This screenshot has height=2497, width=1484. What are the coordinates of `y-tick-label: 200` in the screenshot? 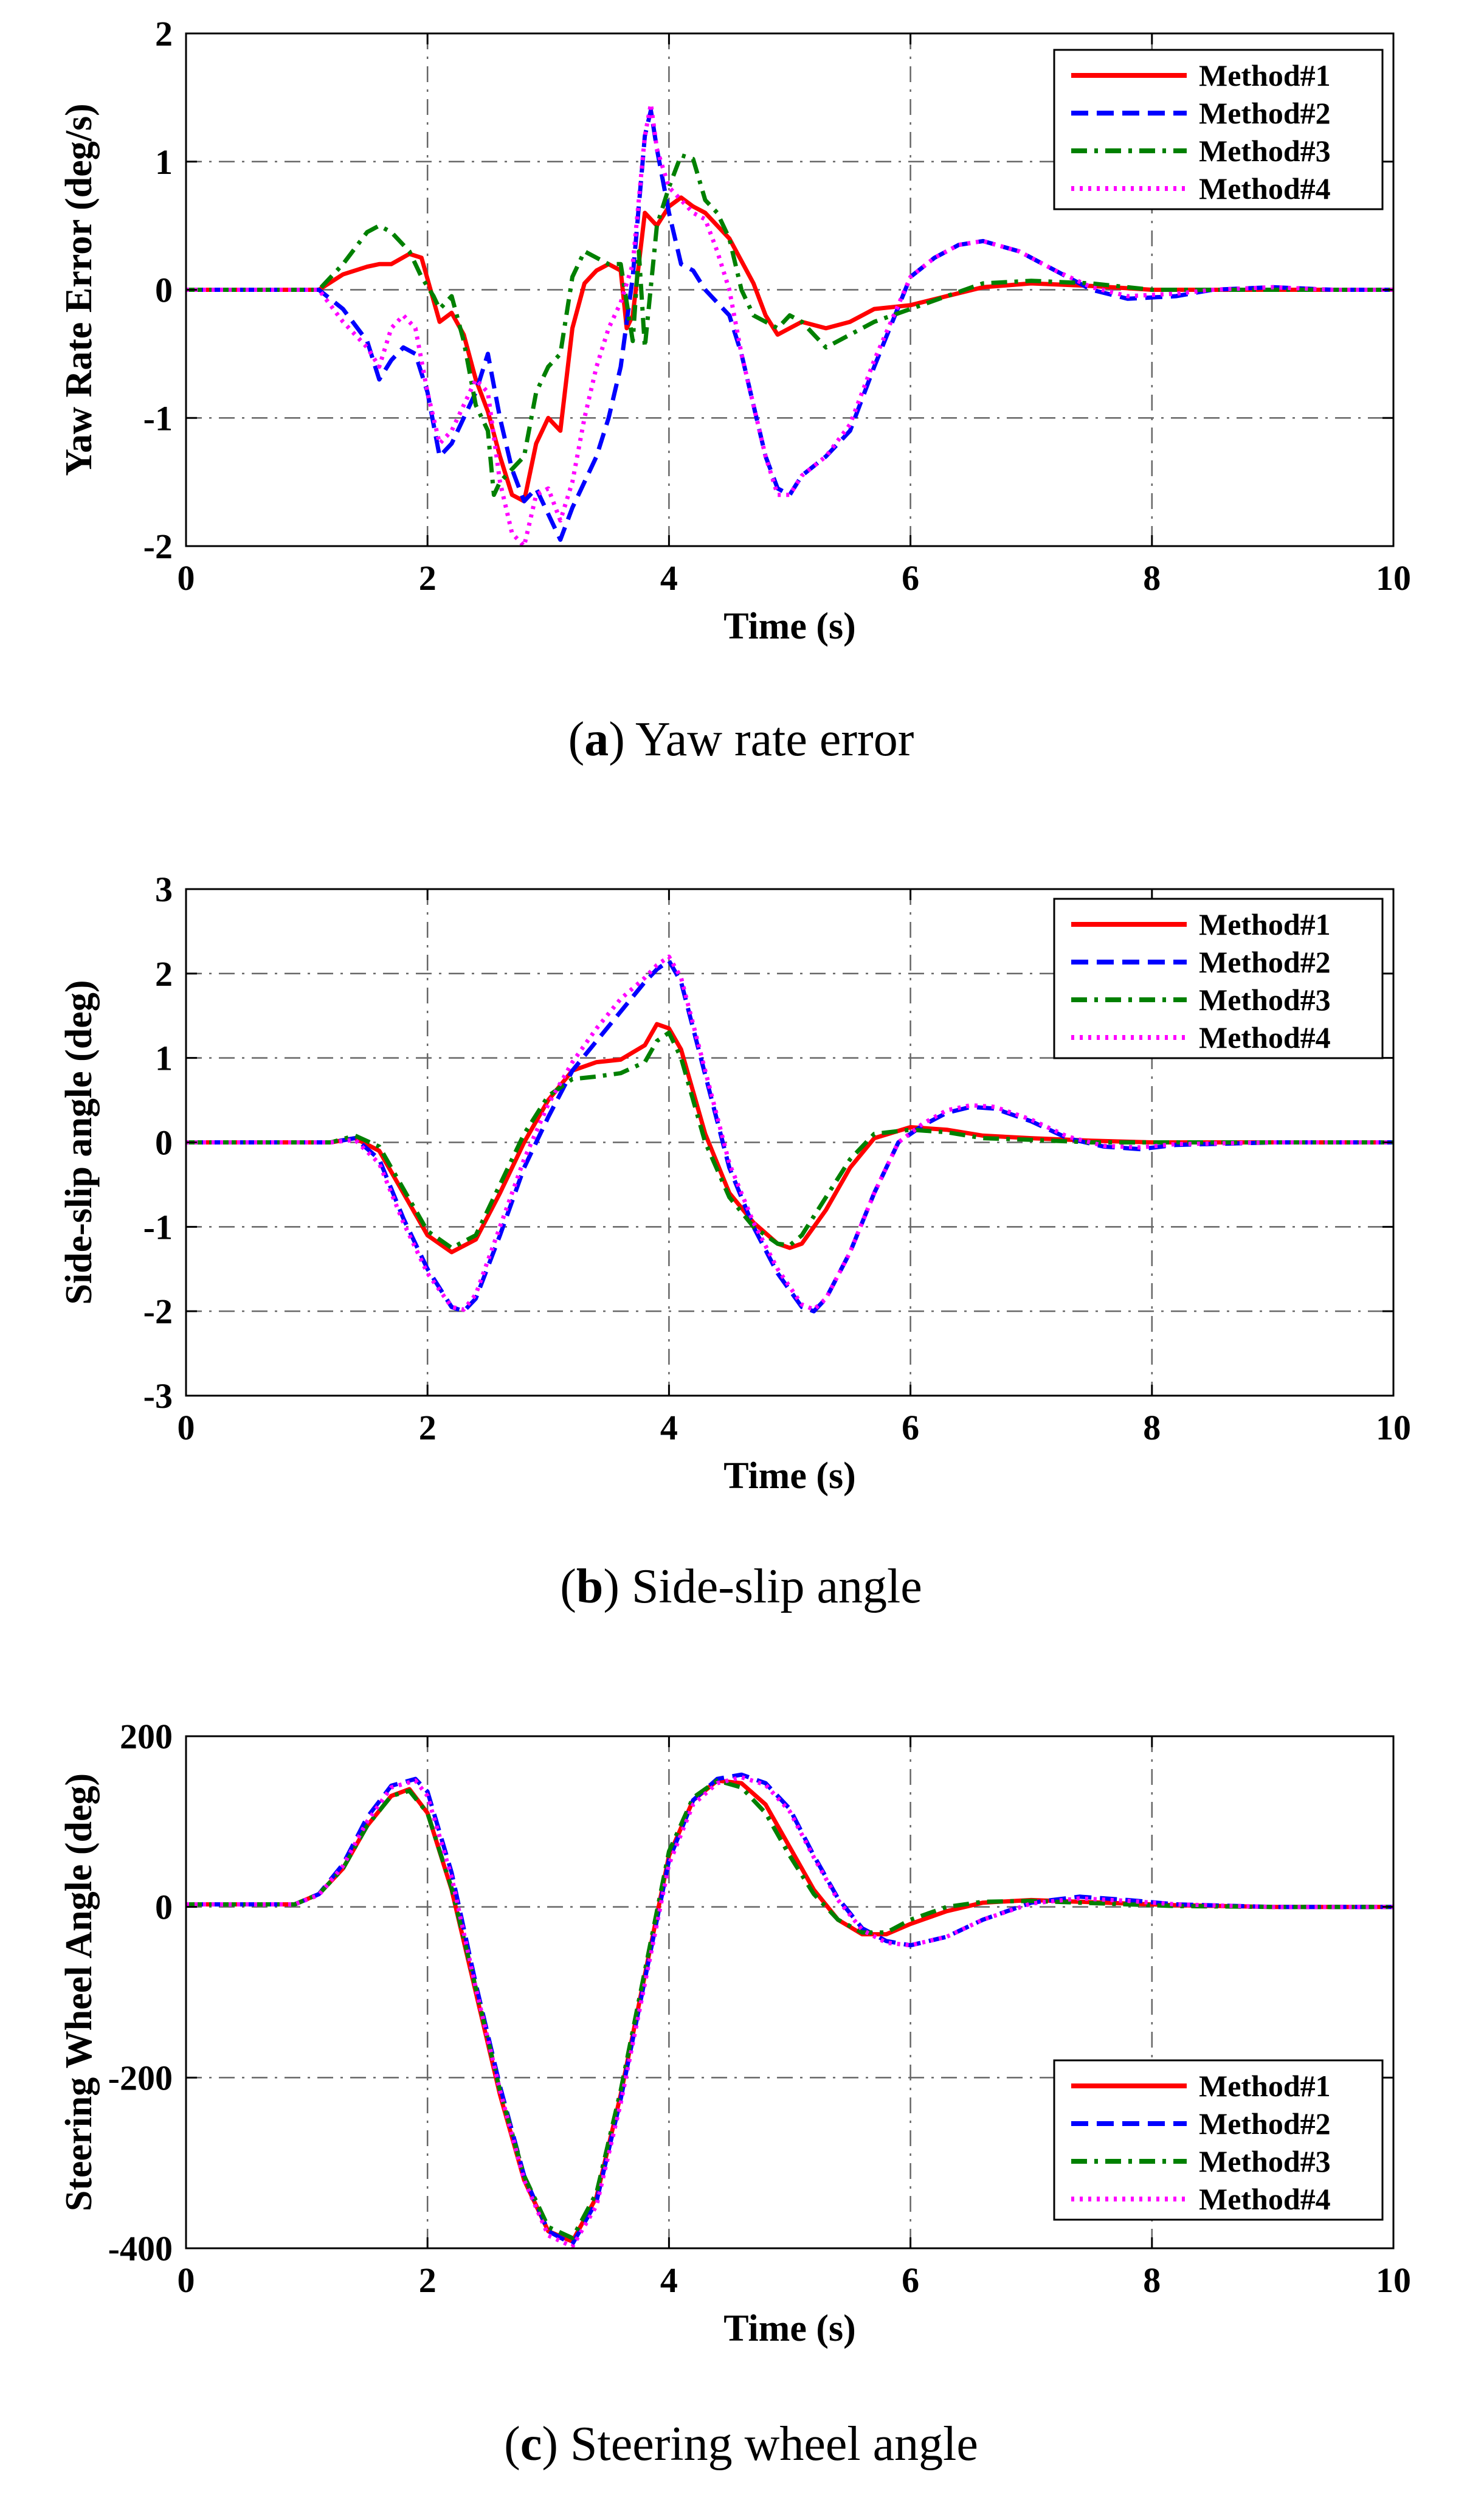 It's located at (146, 1737).